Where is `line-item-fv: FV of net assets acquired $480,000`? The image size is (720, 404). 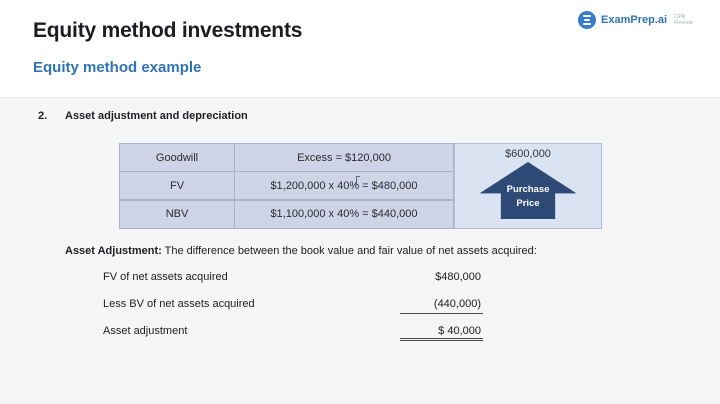
line-item-fv: FV of net assets acquired $480,000 is located at coordinates (293, 279).